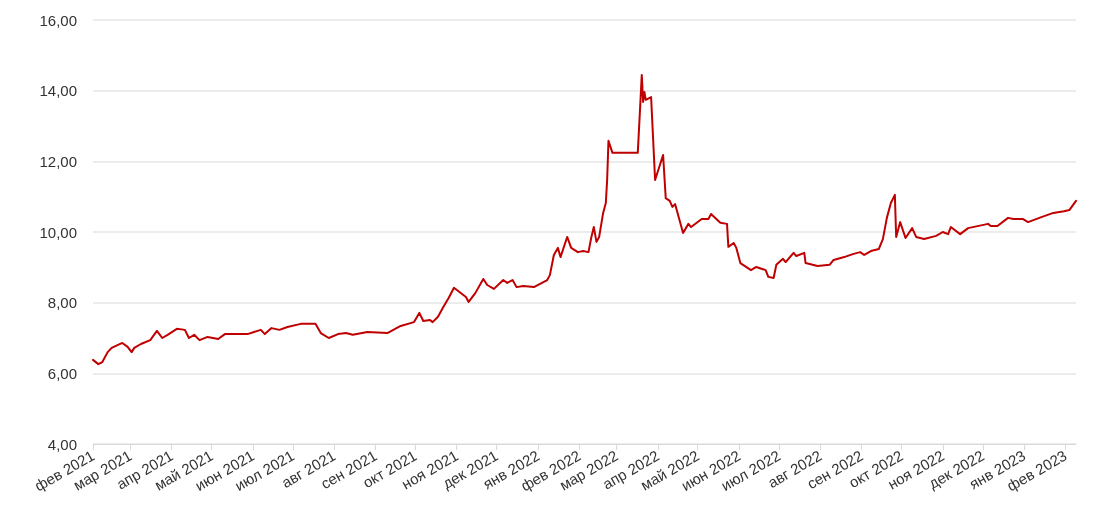  I want to click on y-tick-label: 12,00, so click(58, 161).